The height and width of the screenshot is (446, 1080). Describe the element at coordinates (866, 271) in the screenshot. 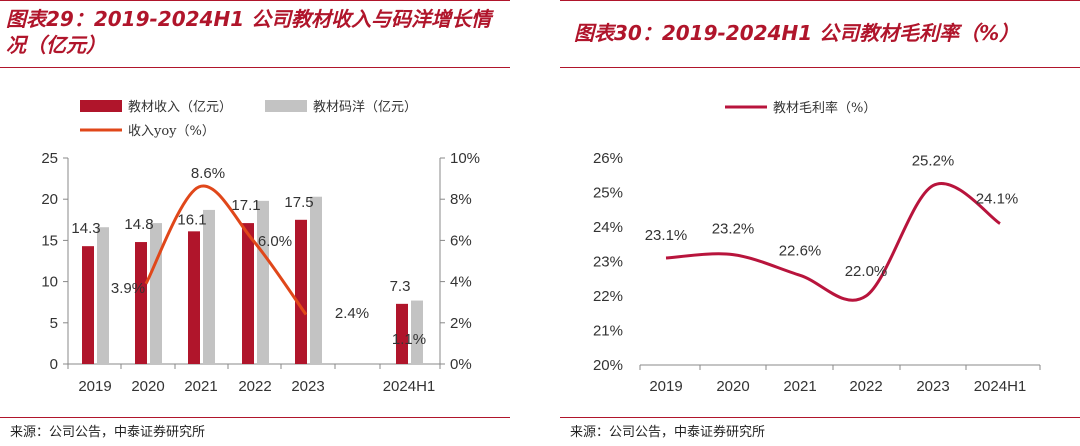

I see `data-label-margin: 22.0%` at that location.